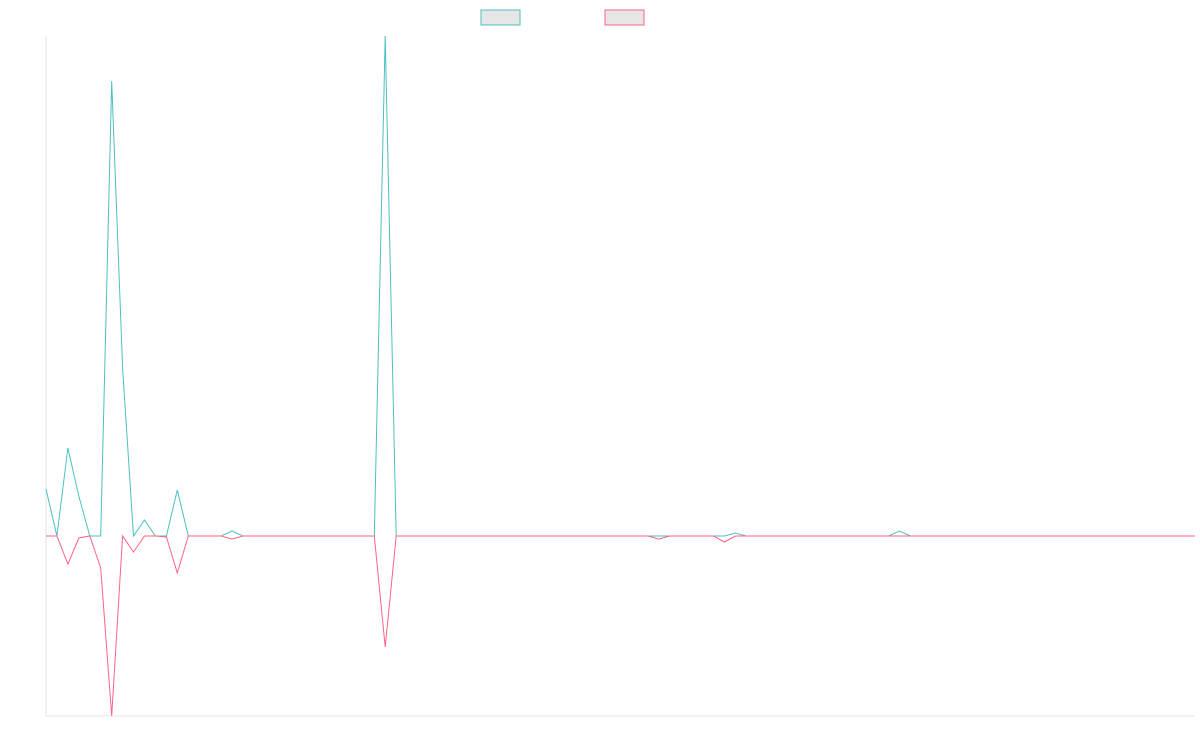  What do you see at coordinates (562, 17) in the screenshot?
I see `legend` at bounding box center [562, 17].